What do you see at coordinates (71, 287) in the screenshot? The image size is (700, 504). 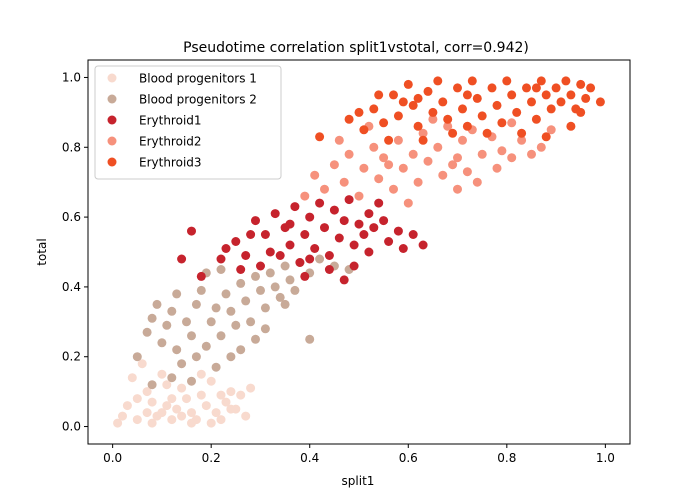 I see `y-tick-label: 0.4` at bounding box center [71, 287].